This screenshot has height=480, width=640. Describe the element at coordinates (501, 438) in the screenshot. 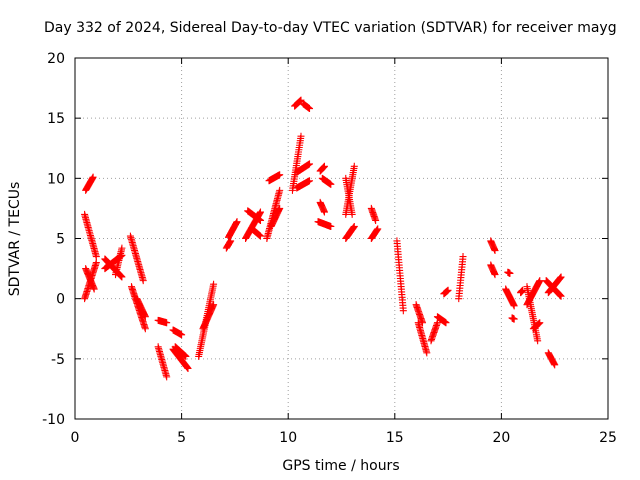

I see `x-tick-label: 20` at that location.